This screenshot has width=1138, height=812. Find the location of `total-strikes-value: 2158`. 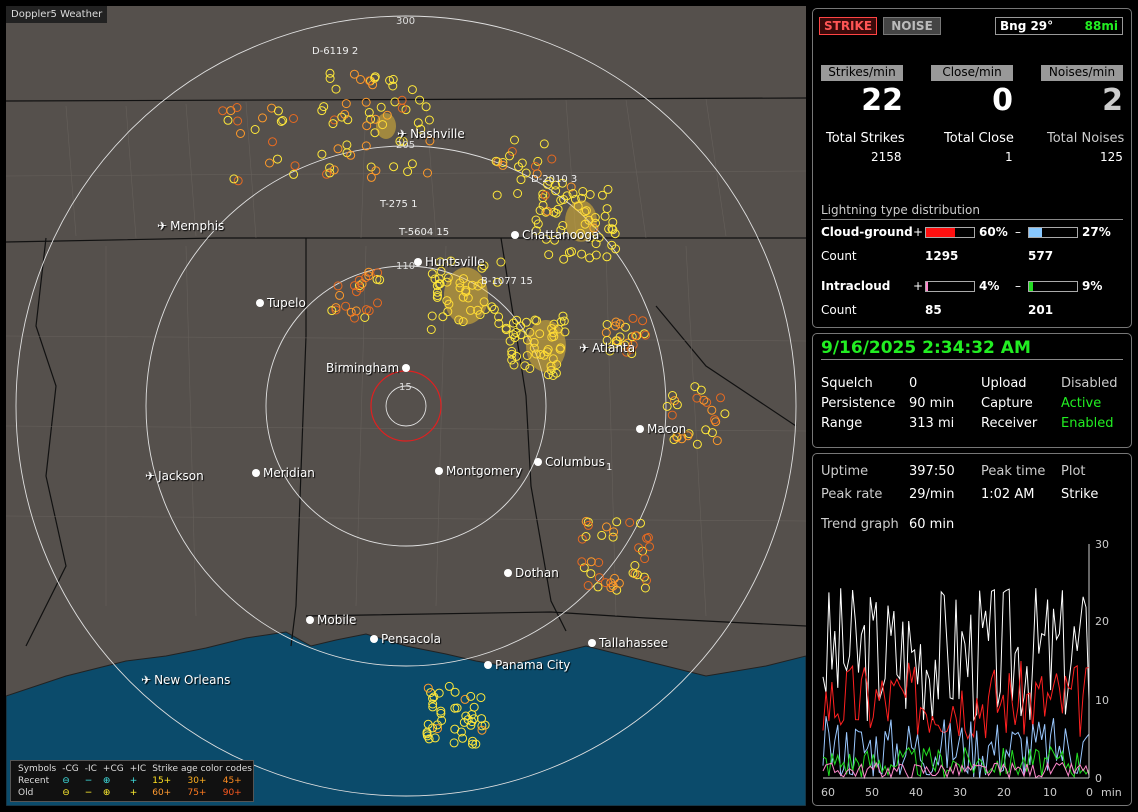

total-strikes-value: 2158 is located at coordinates (886, 157).